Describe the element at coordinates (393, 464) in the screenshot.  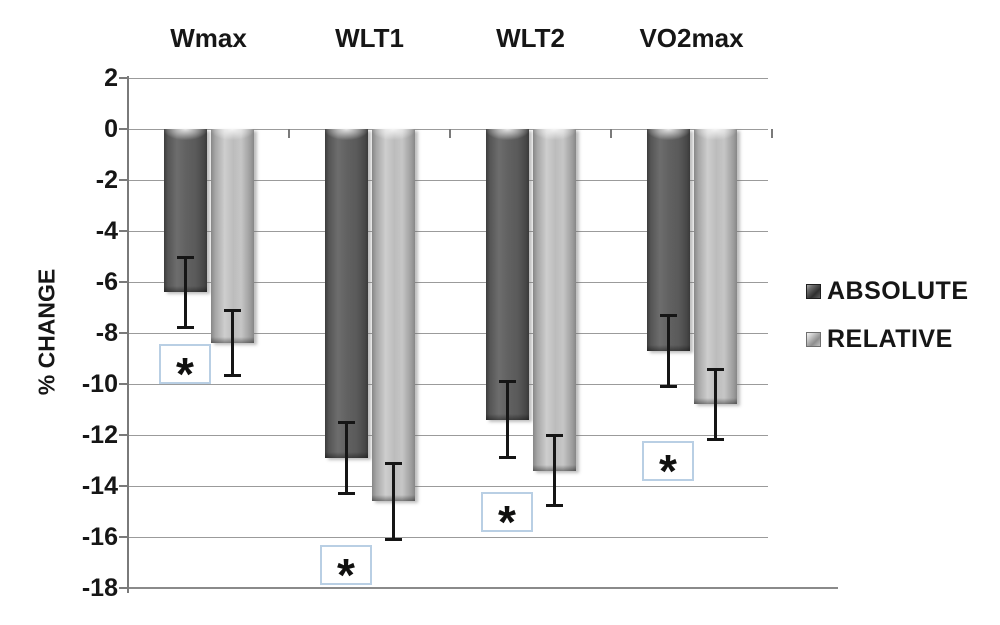
I see `error-cap-top-relative-wlt1` at that location.